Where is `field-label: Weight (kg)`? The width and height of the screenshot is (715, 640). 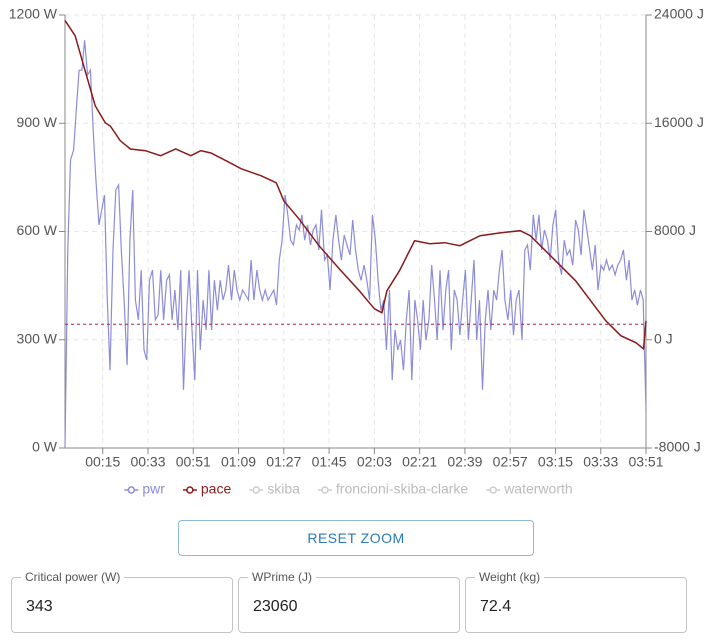 field-label: Weight (kg) is located at coordinates (510, 577).